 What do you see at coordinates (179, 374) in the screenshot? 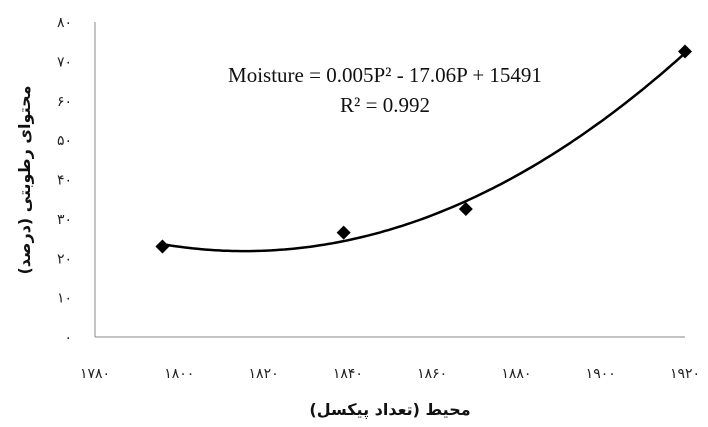
I see `x-tick-label: ۱۸۰۰` at bounding box center [179, 374].